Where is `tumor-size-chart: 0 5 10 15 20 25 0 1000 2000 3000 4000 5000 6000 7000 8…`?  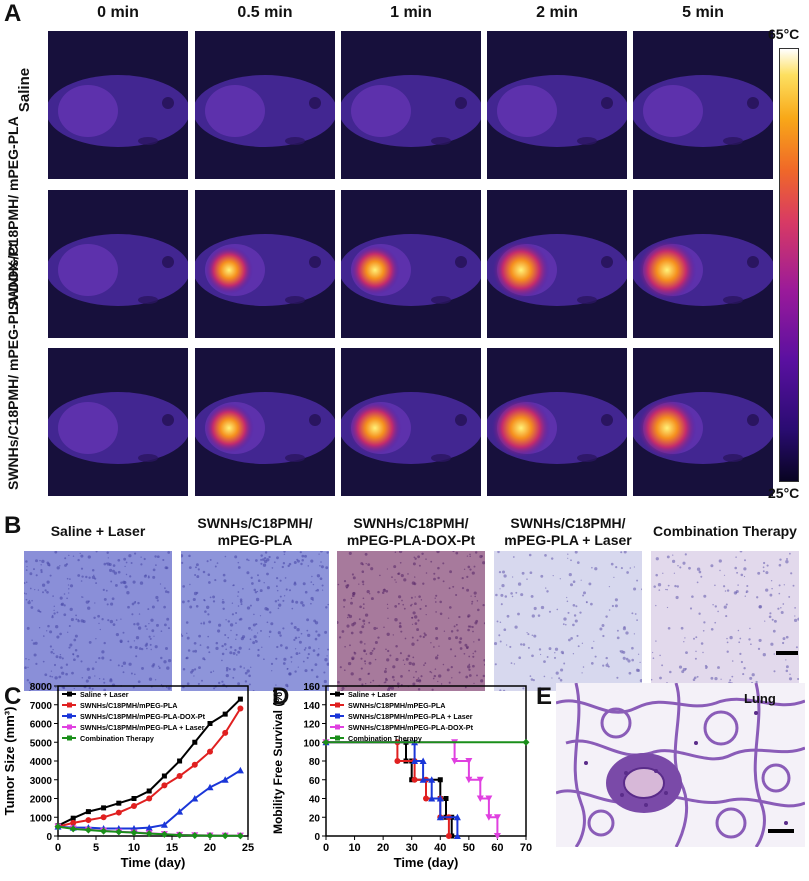
tumor-size-chart: 0 5 10 15 20 25 0 1000 2000 3000 4000 5000 6000 7000 8… is located at coordinates (131, 776).